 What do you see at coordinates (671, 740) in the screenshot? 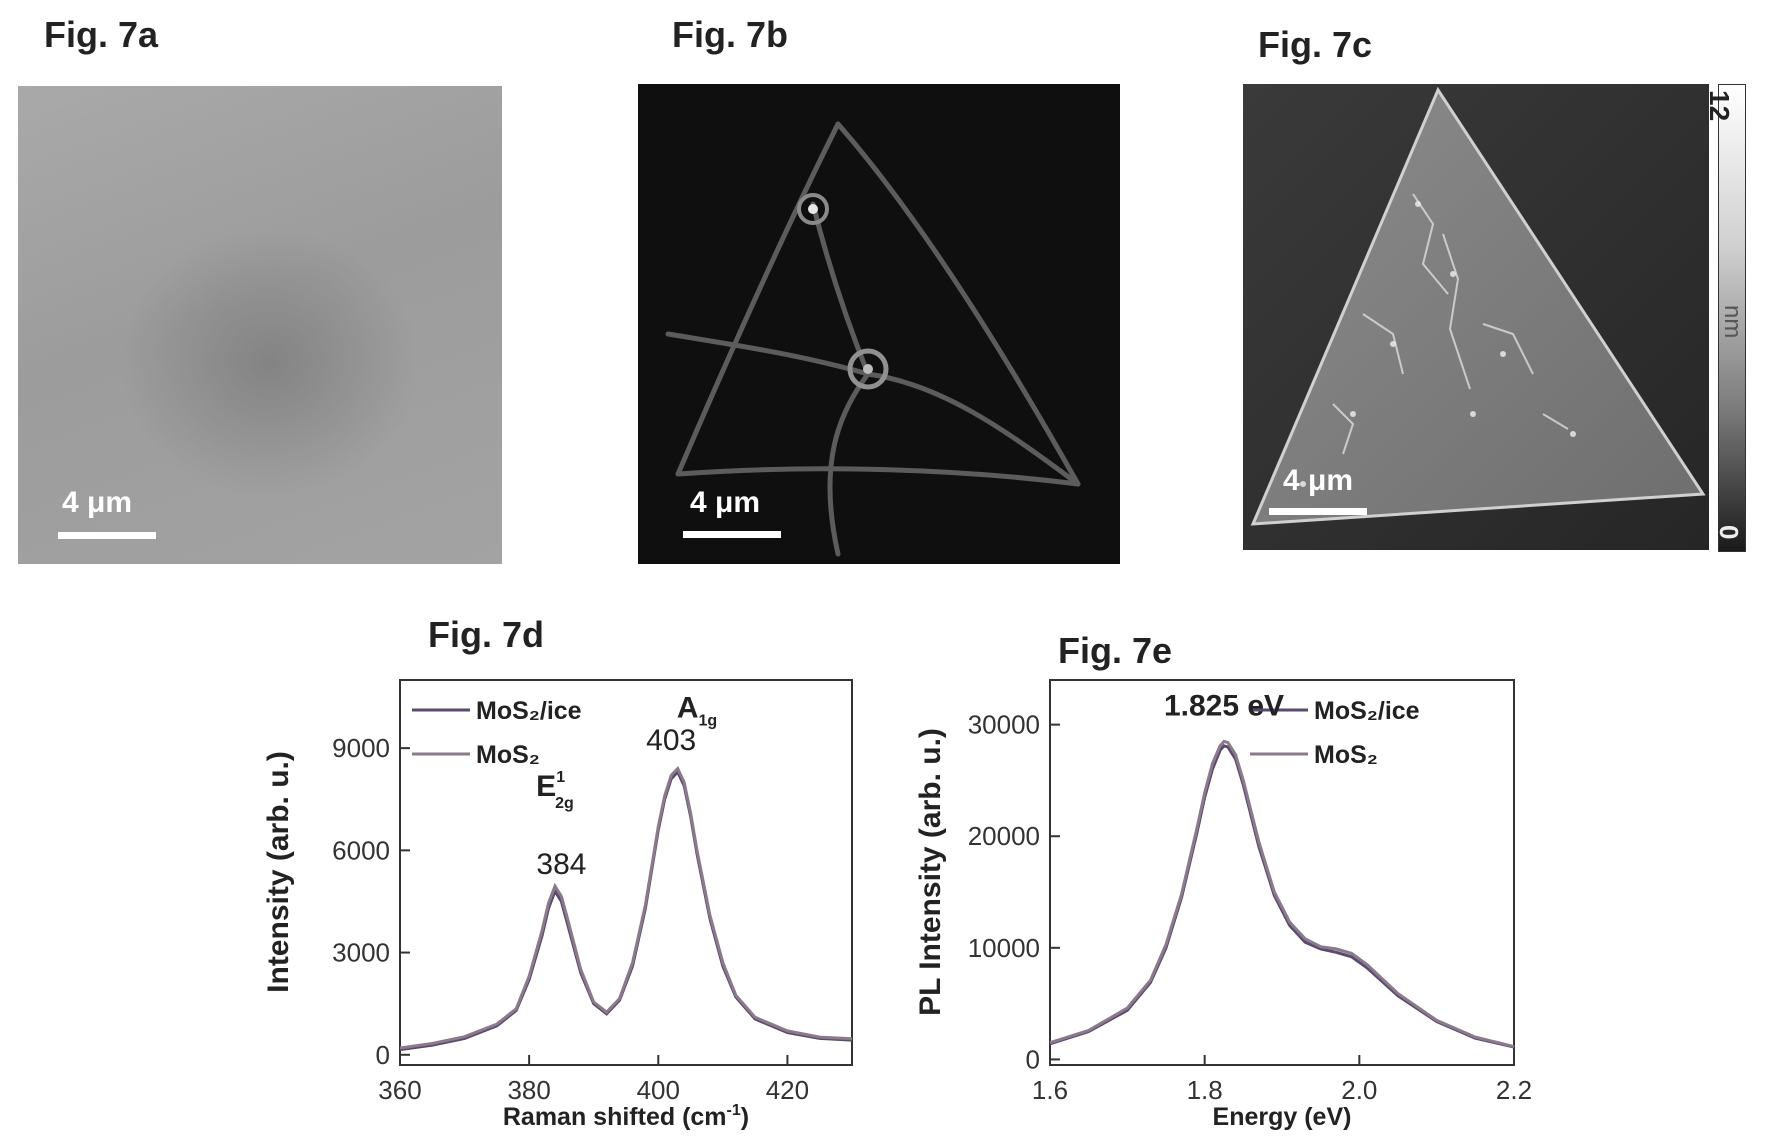
I see `data-annotation: 403` at bounding box center [671, 740].